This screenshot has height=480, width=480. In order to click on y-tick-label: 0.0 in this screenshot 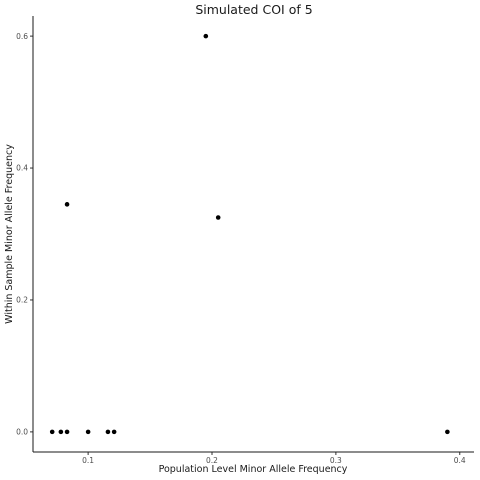, I will do `click(22, 432)`.